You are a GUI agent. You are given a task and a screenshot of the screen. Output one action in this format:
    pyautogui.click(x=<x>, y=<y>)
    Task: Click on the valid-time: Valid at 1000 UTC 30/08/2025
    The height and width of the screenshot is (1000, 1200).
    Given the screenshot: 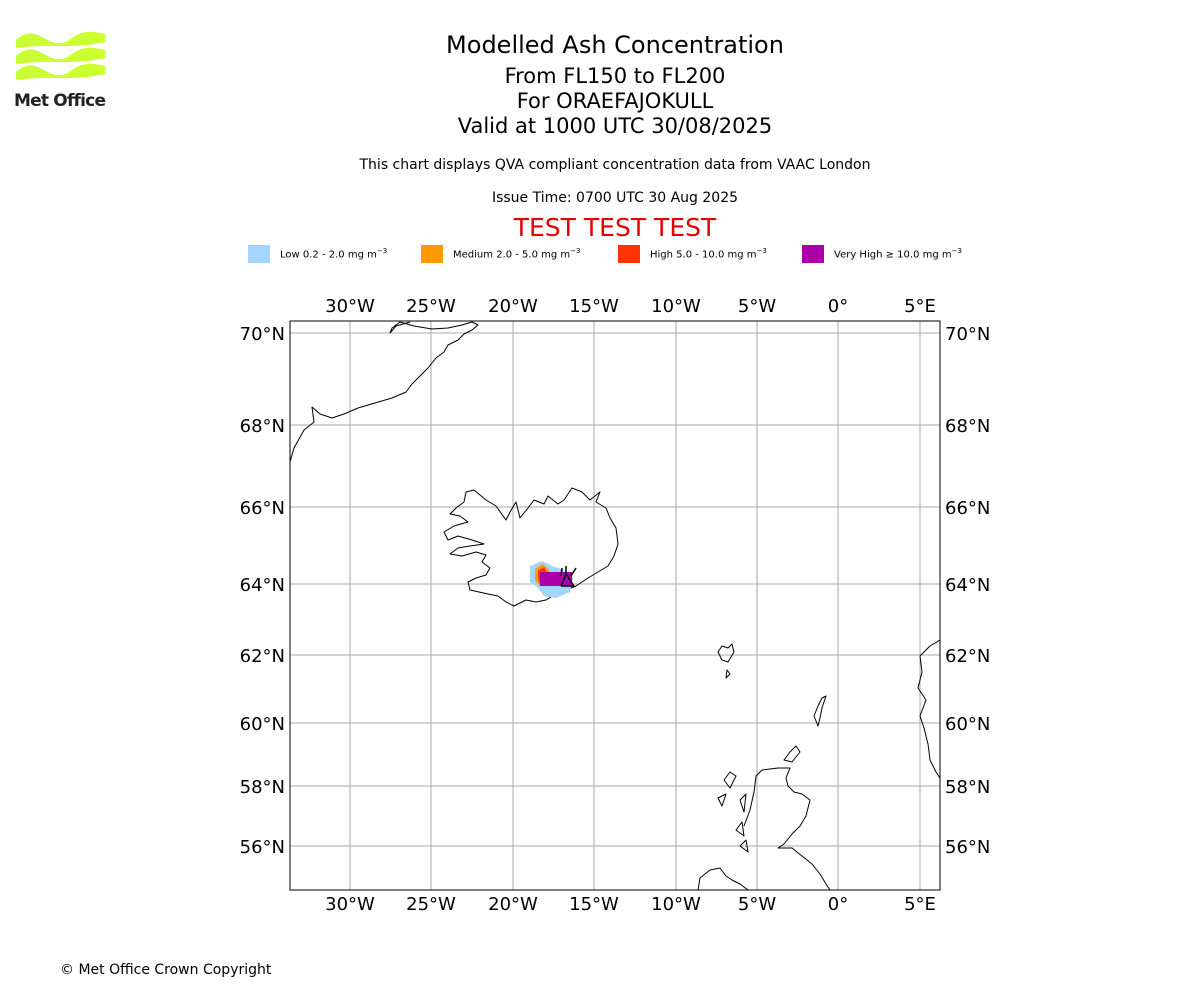 What is the action you would take?
    pyautogui.click(x=615, y=126)
    